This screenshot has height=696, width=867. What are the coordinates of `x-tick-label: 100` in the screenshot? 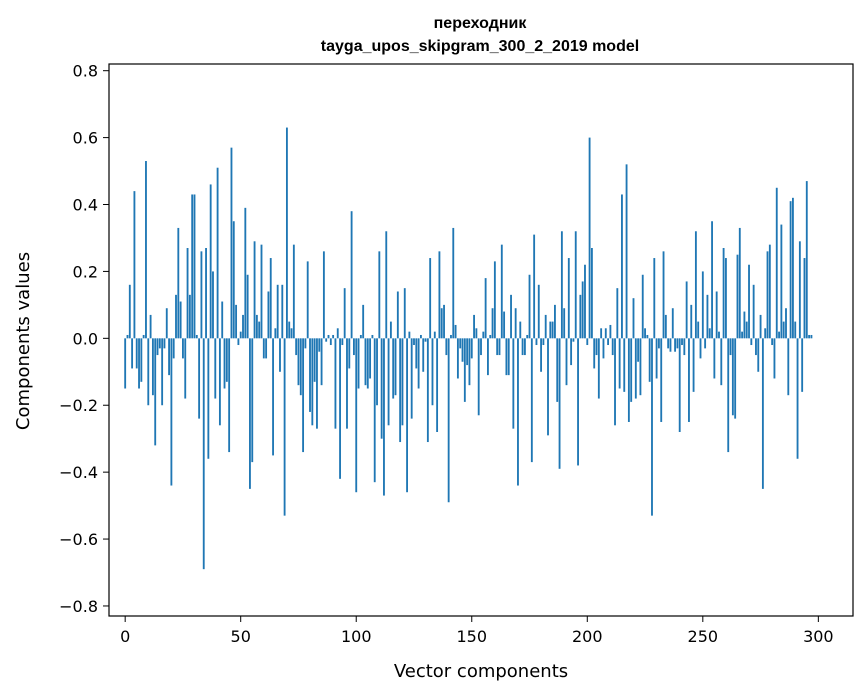 It's located at (356, 636).